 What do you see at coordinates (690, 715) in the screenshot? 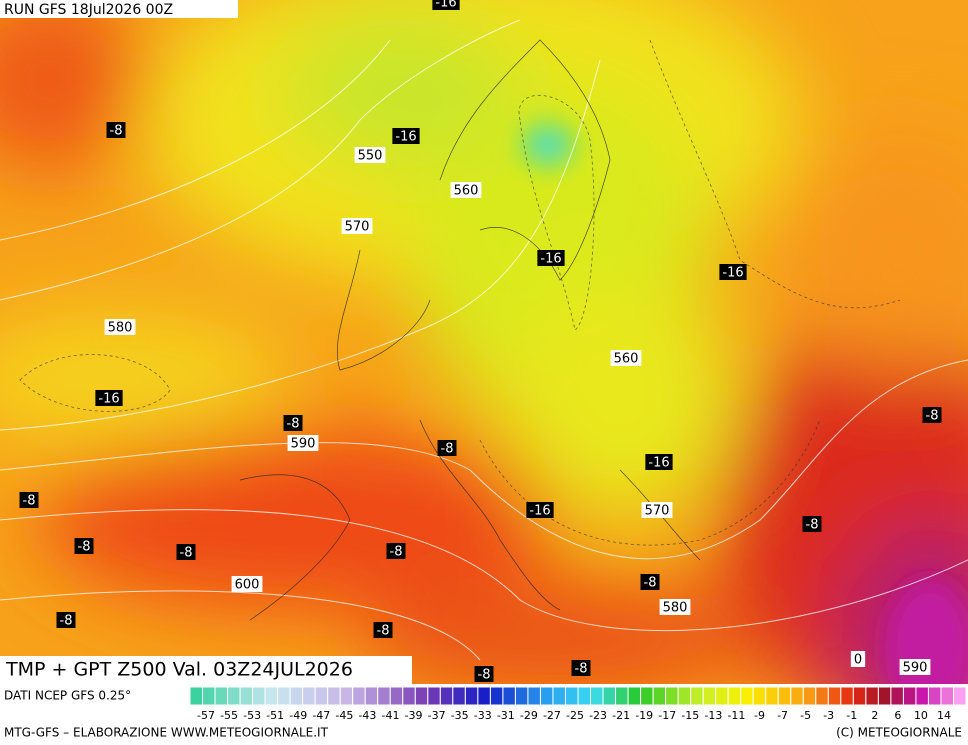
I see `colorbar-label: -15` at bounding box center [690, 715].